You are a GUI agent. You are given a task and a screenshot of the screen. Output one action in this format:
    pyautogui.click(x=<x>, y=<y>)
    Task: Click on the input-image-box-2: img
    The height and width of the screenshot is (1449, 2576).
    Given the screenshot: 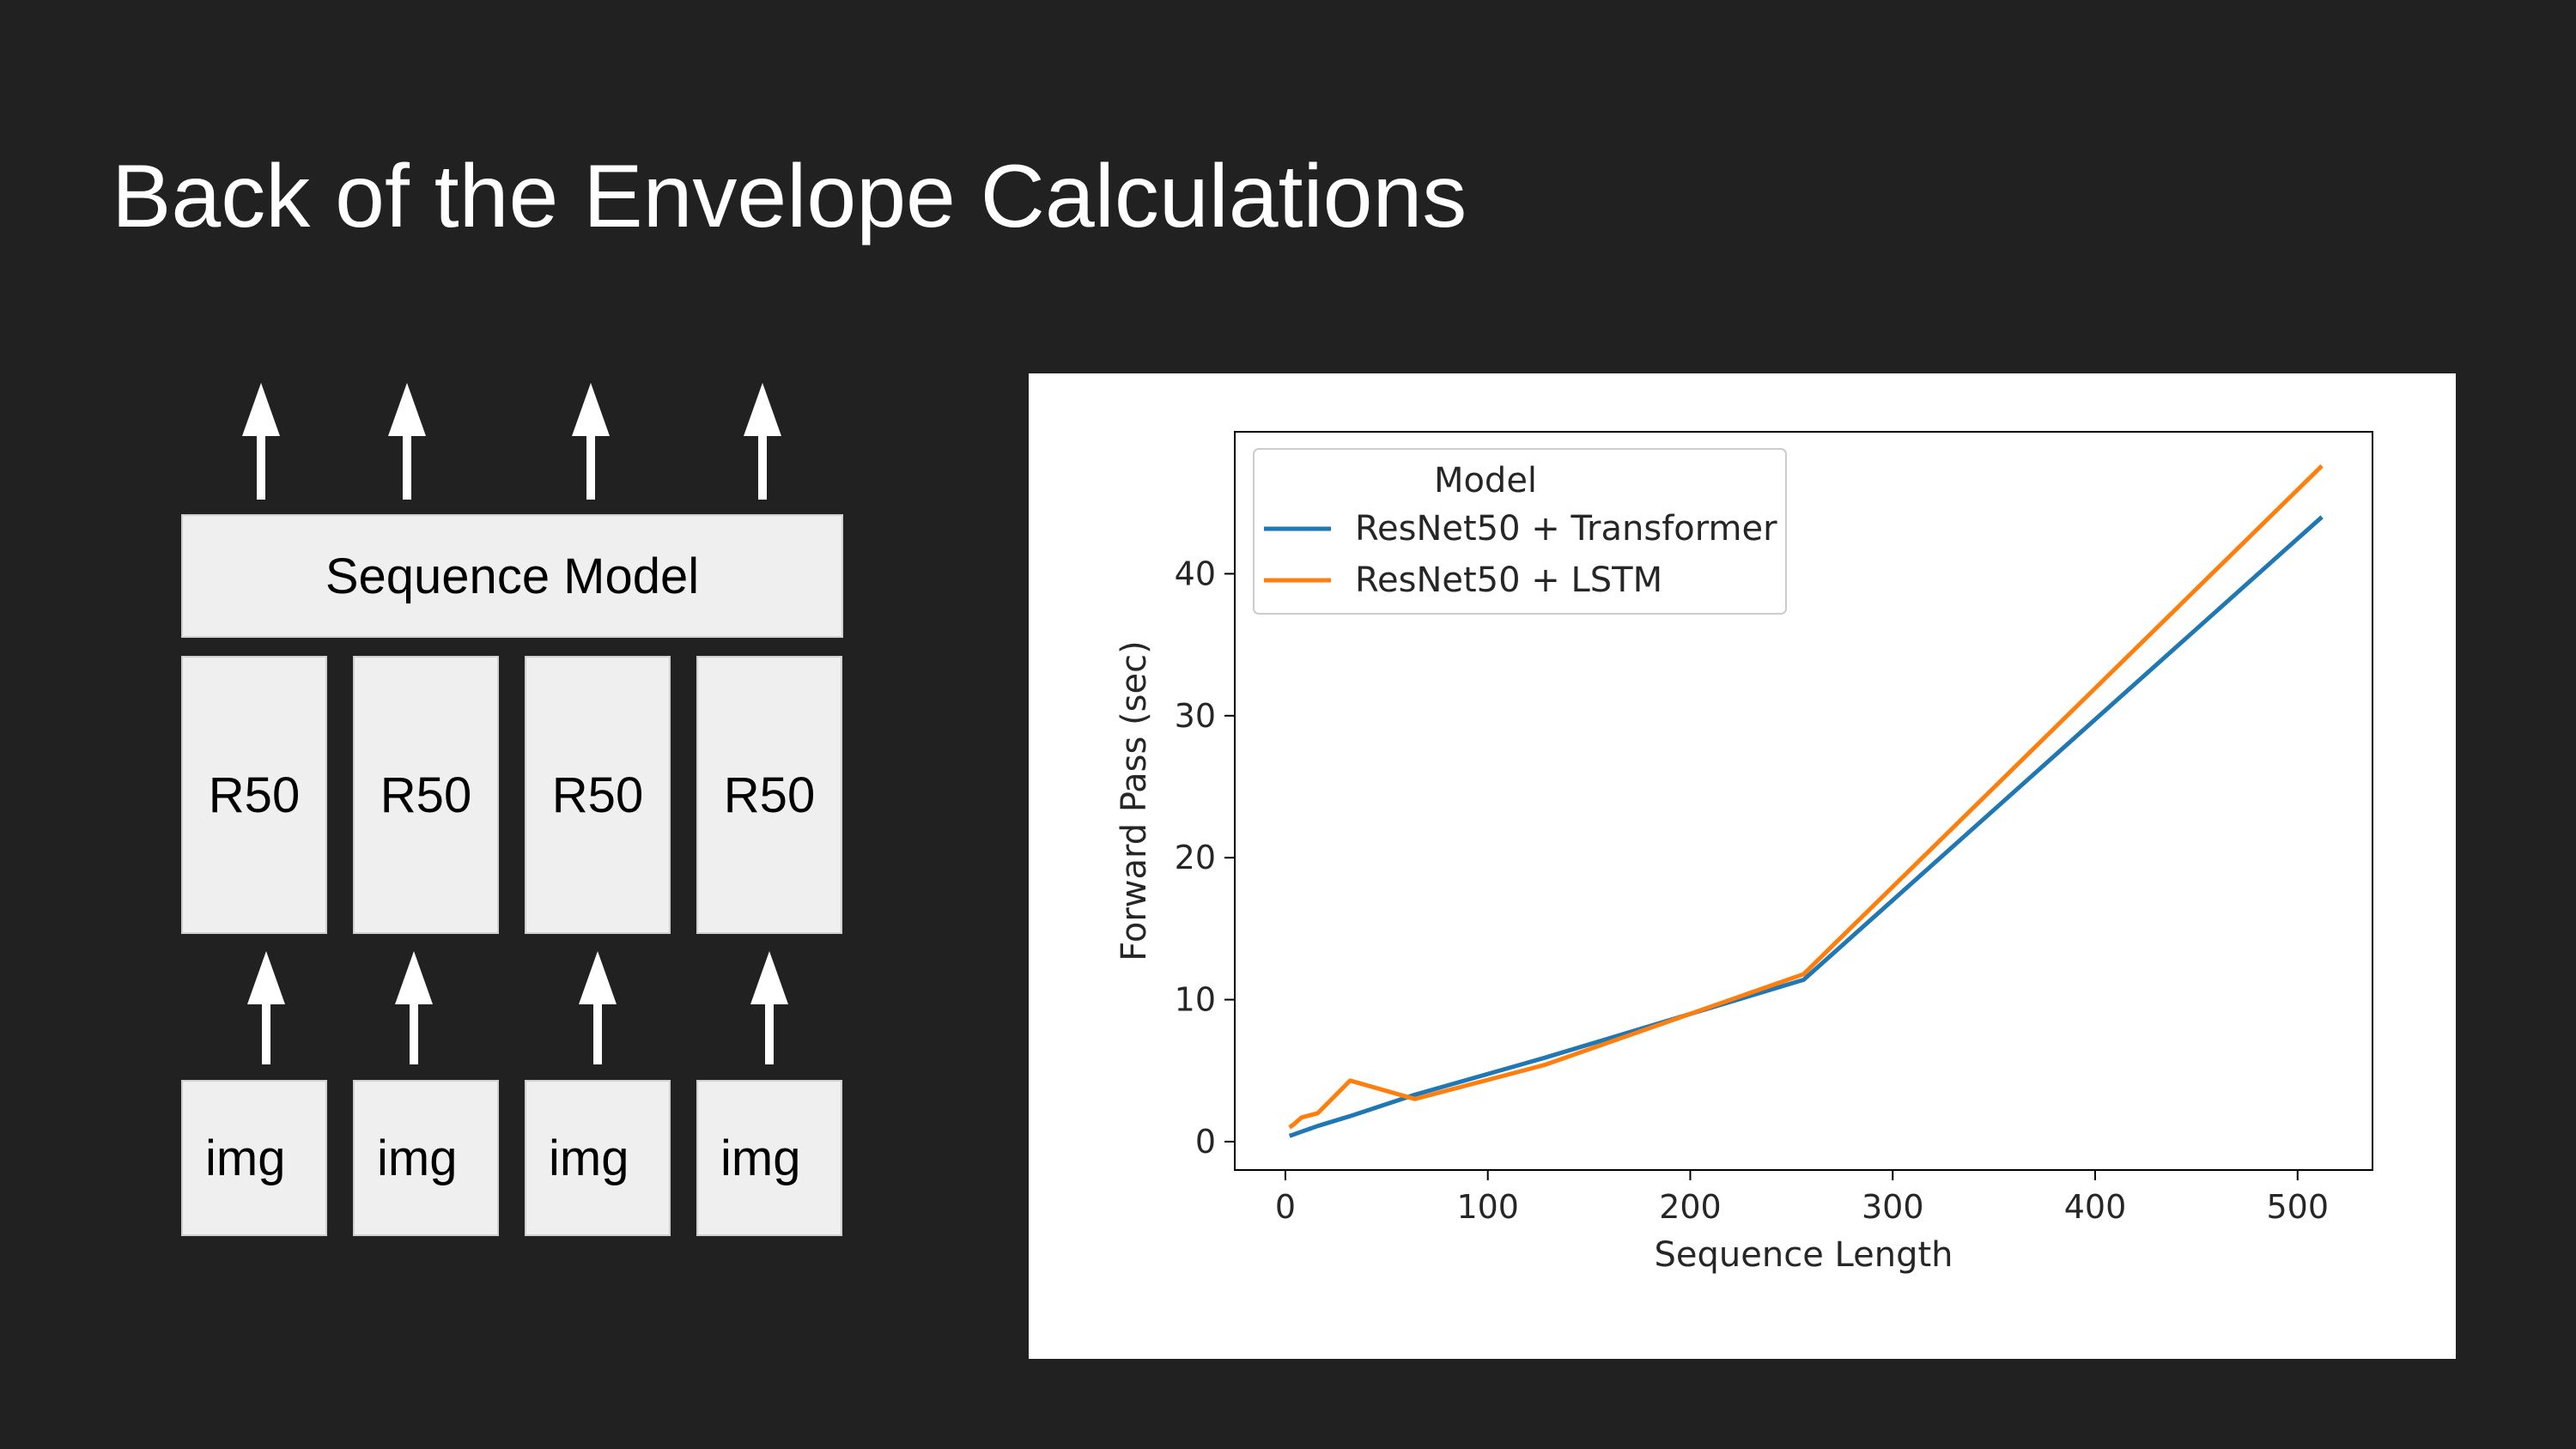 What is the action you would take?
    pyautogui.click(x=426, y=1158)
    